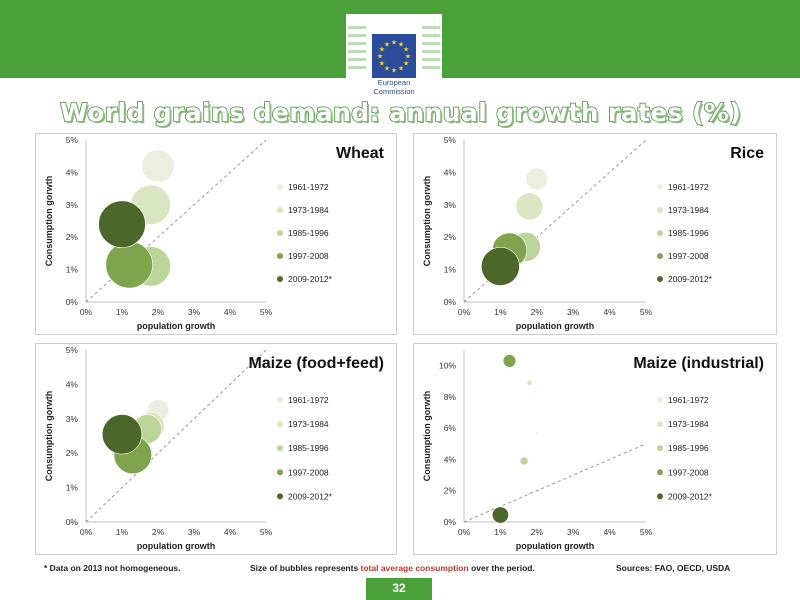 The image size is (800, 600). I want to click on bubble-1985-1996, so click(524, 461).